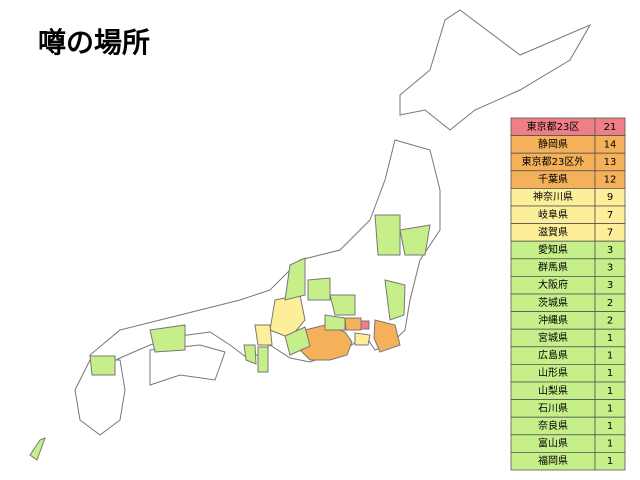 This screenshot has width=640, height=480. I want to click on place-name: 山形県, so click(553, 373).